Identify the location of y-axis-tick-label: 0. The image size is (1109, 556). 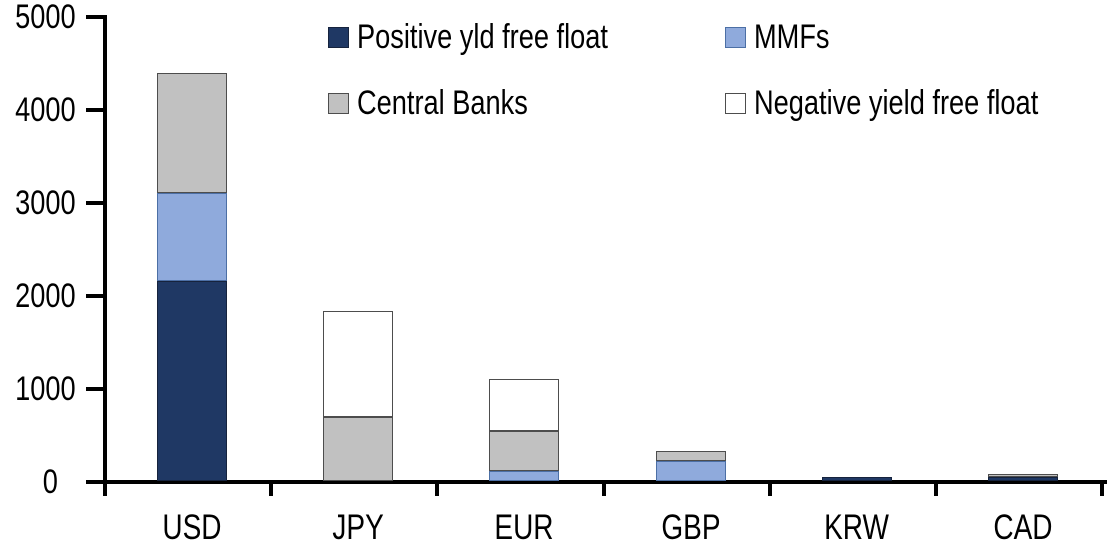
(29, 482).